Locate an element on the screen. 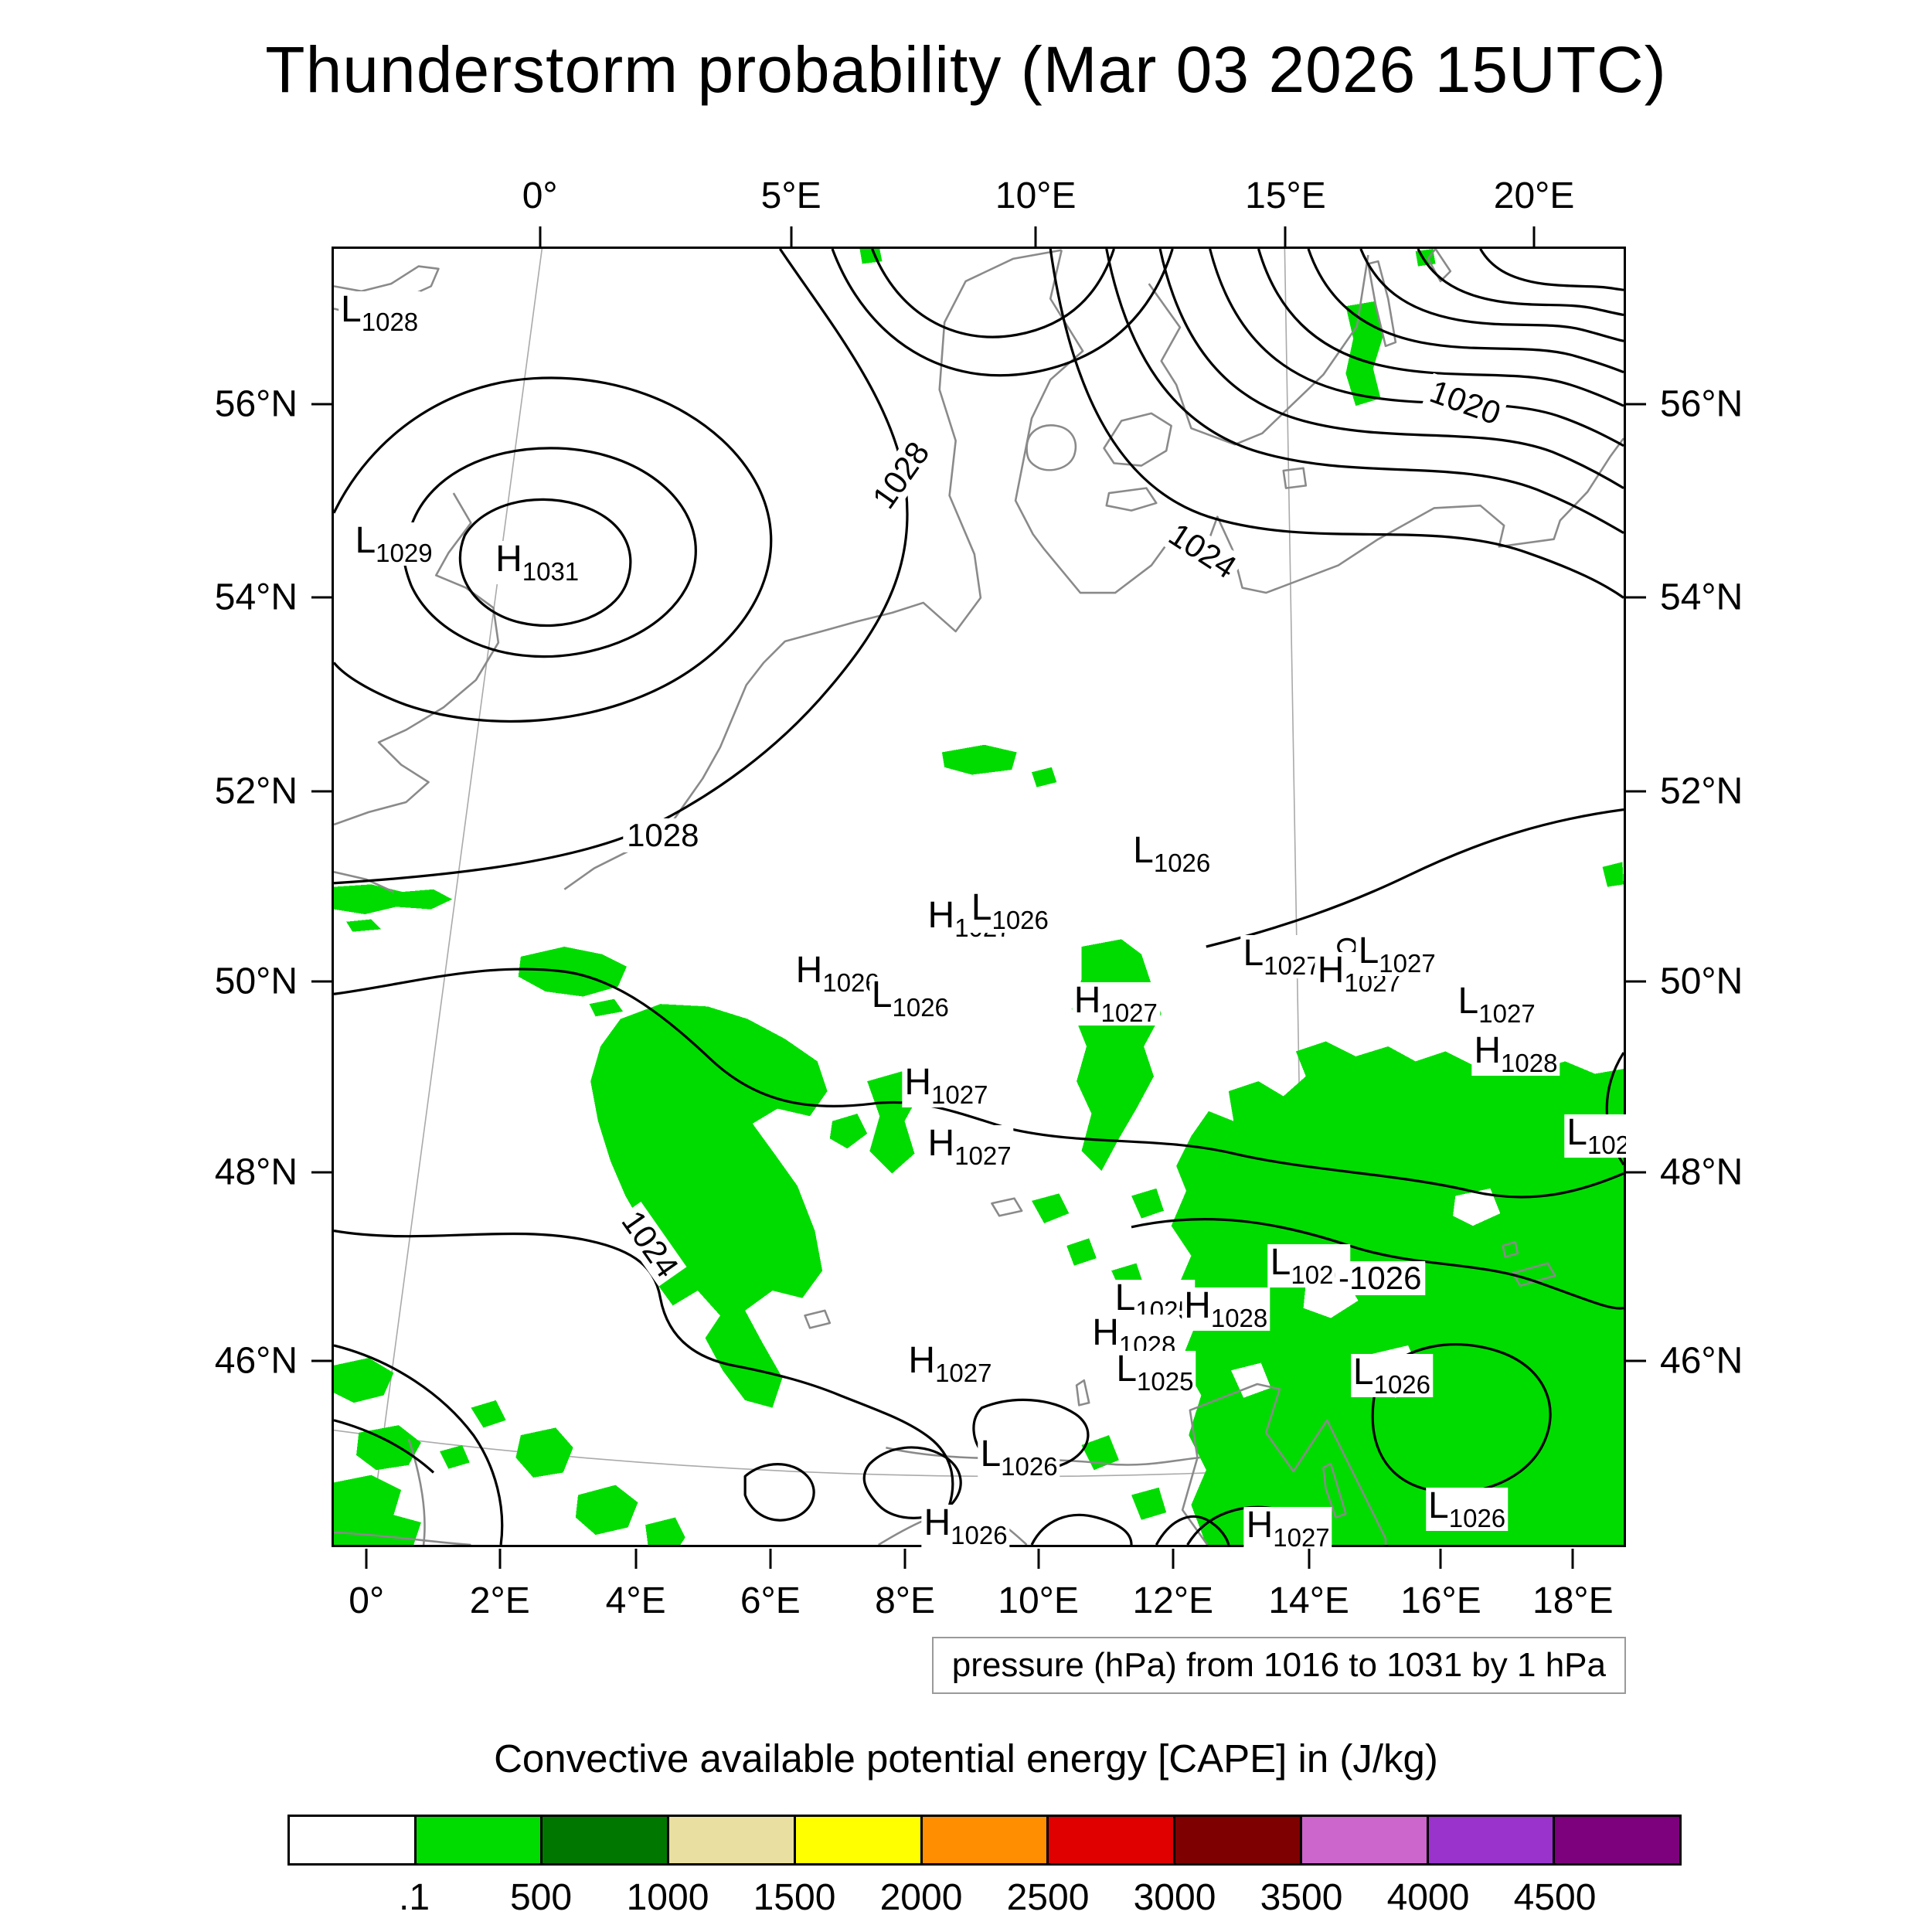 The image size is (1932, 1932). colorbar-tick-label: 4500 is located at coordinates (1555, 1898).